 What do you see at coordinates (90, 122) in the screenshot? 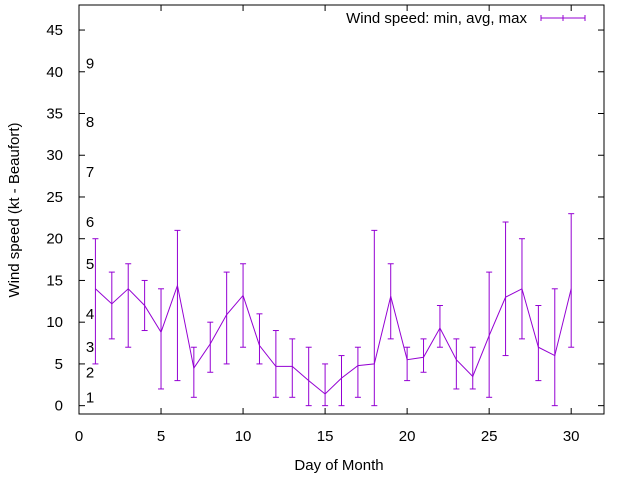
I see `beaufort-label: 8` at bounding box center [90, 122].